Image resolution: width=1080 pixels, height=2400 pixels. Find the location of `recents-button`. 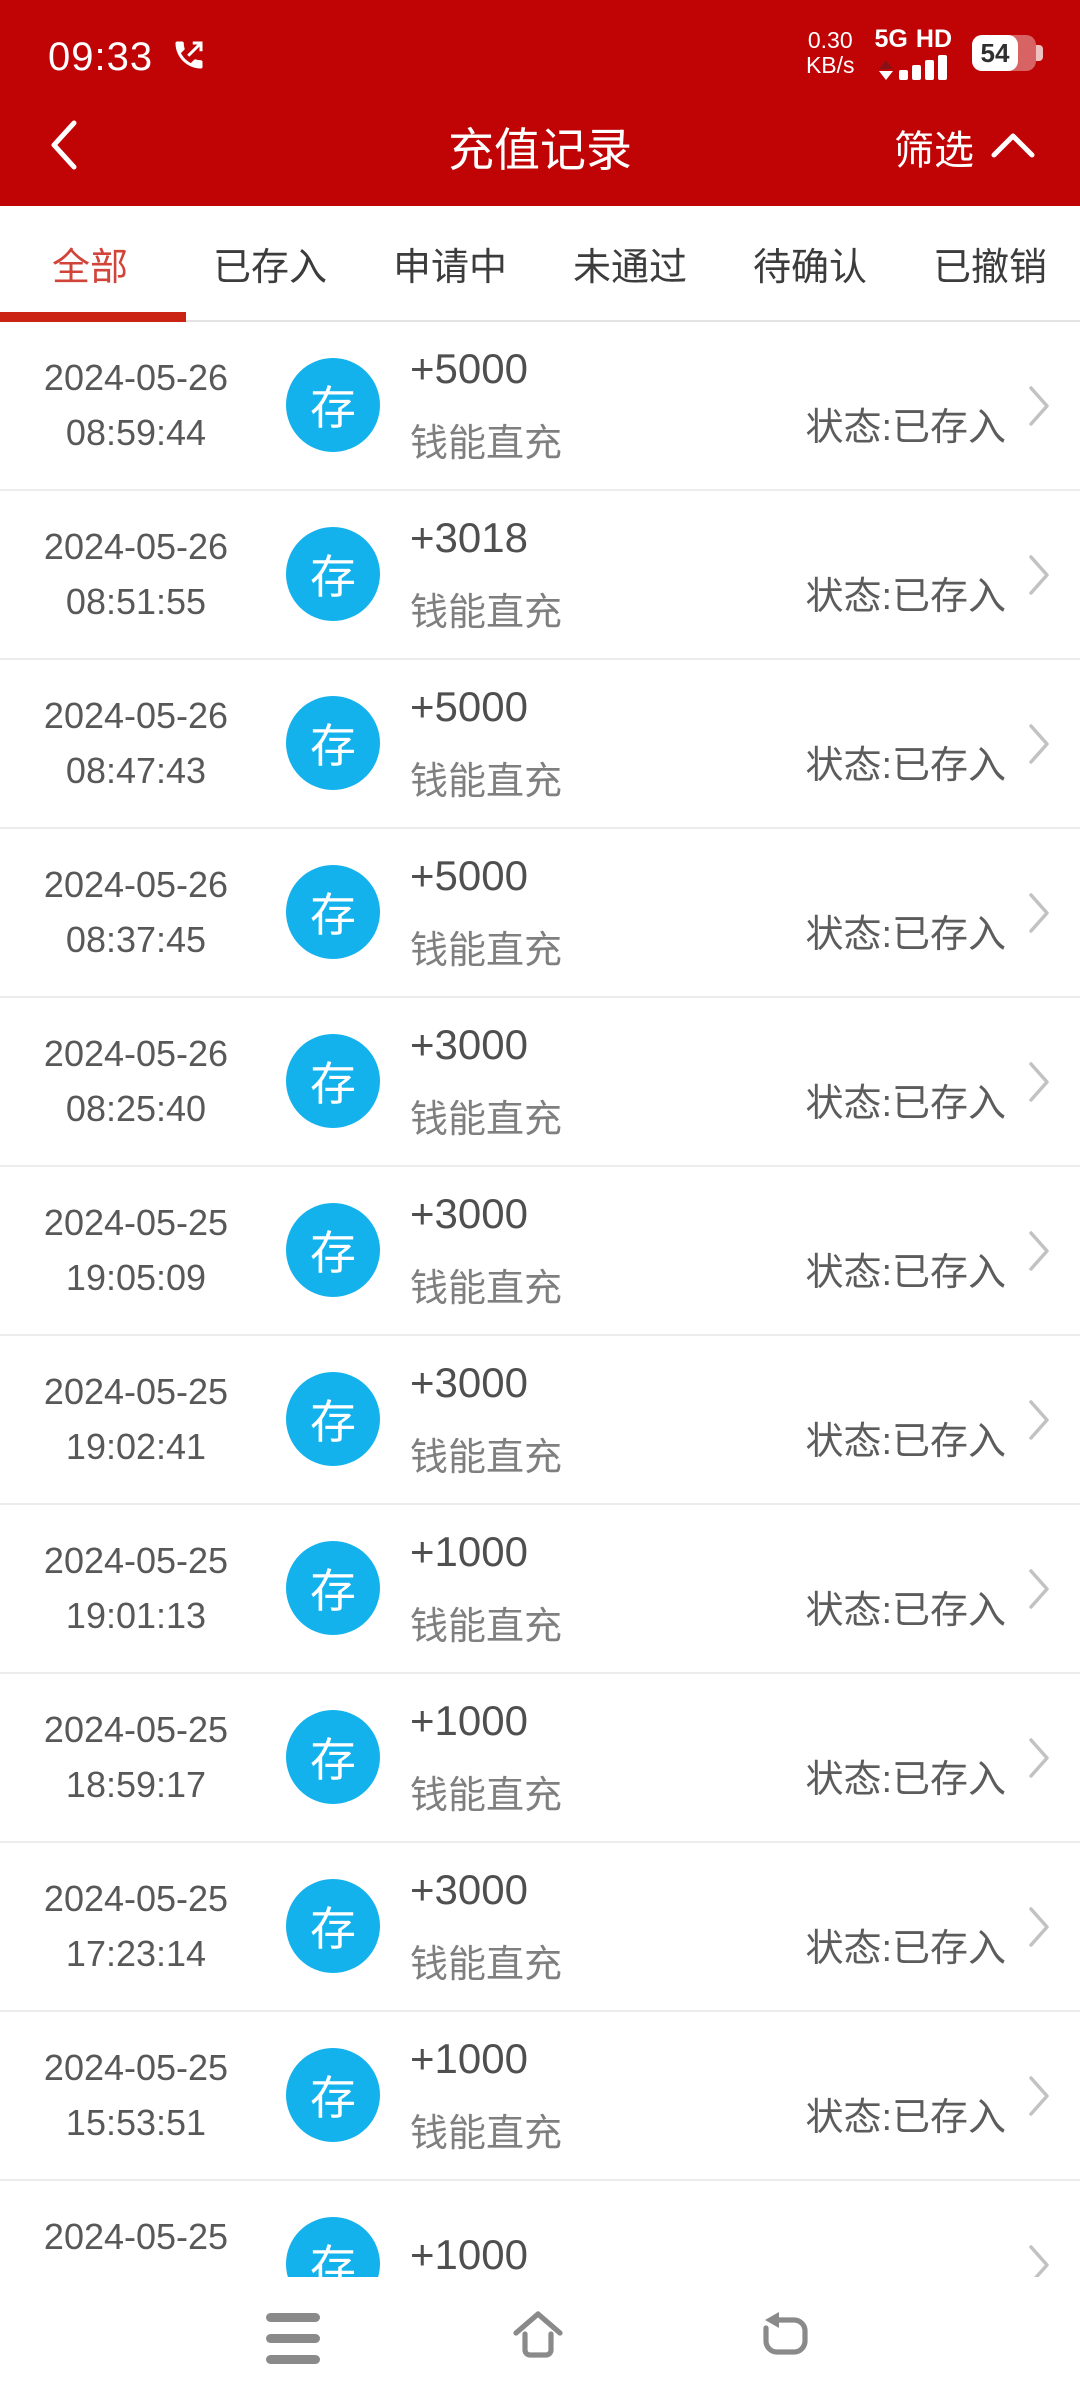

recents-button is located at coordinates (293, 2338).